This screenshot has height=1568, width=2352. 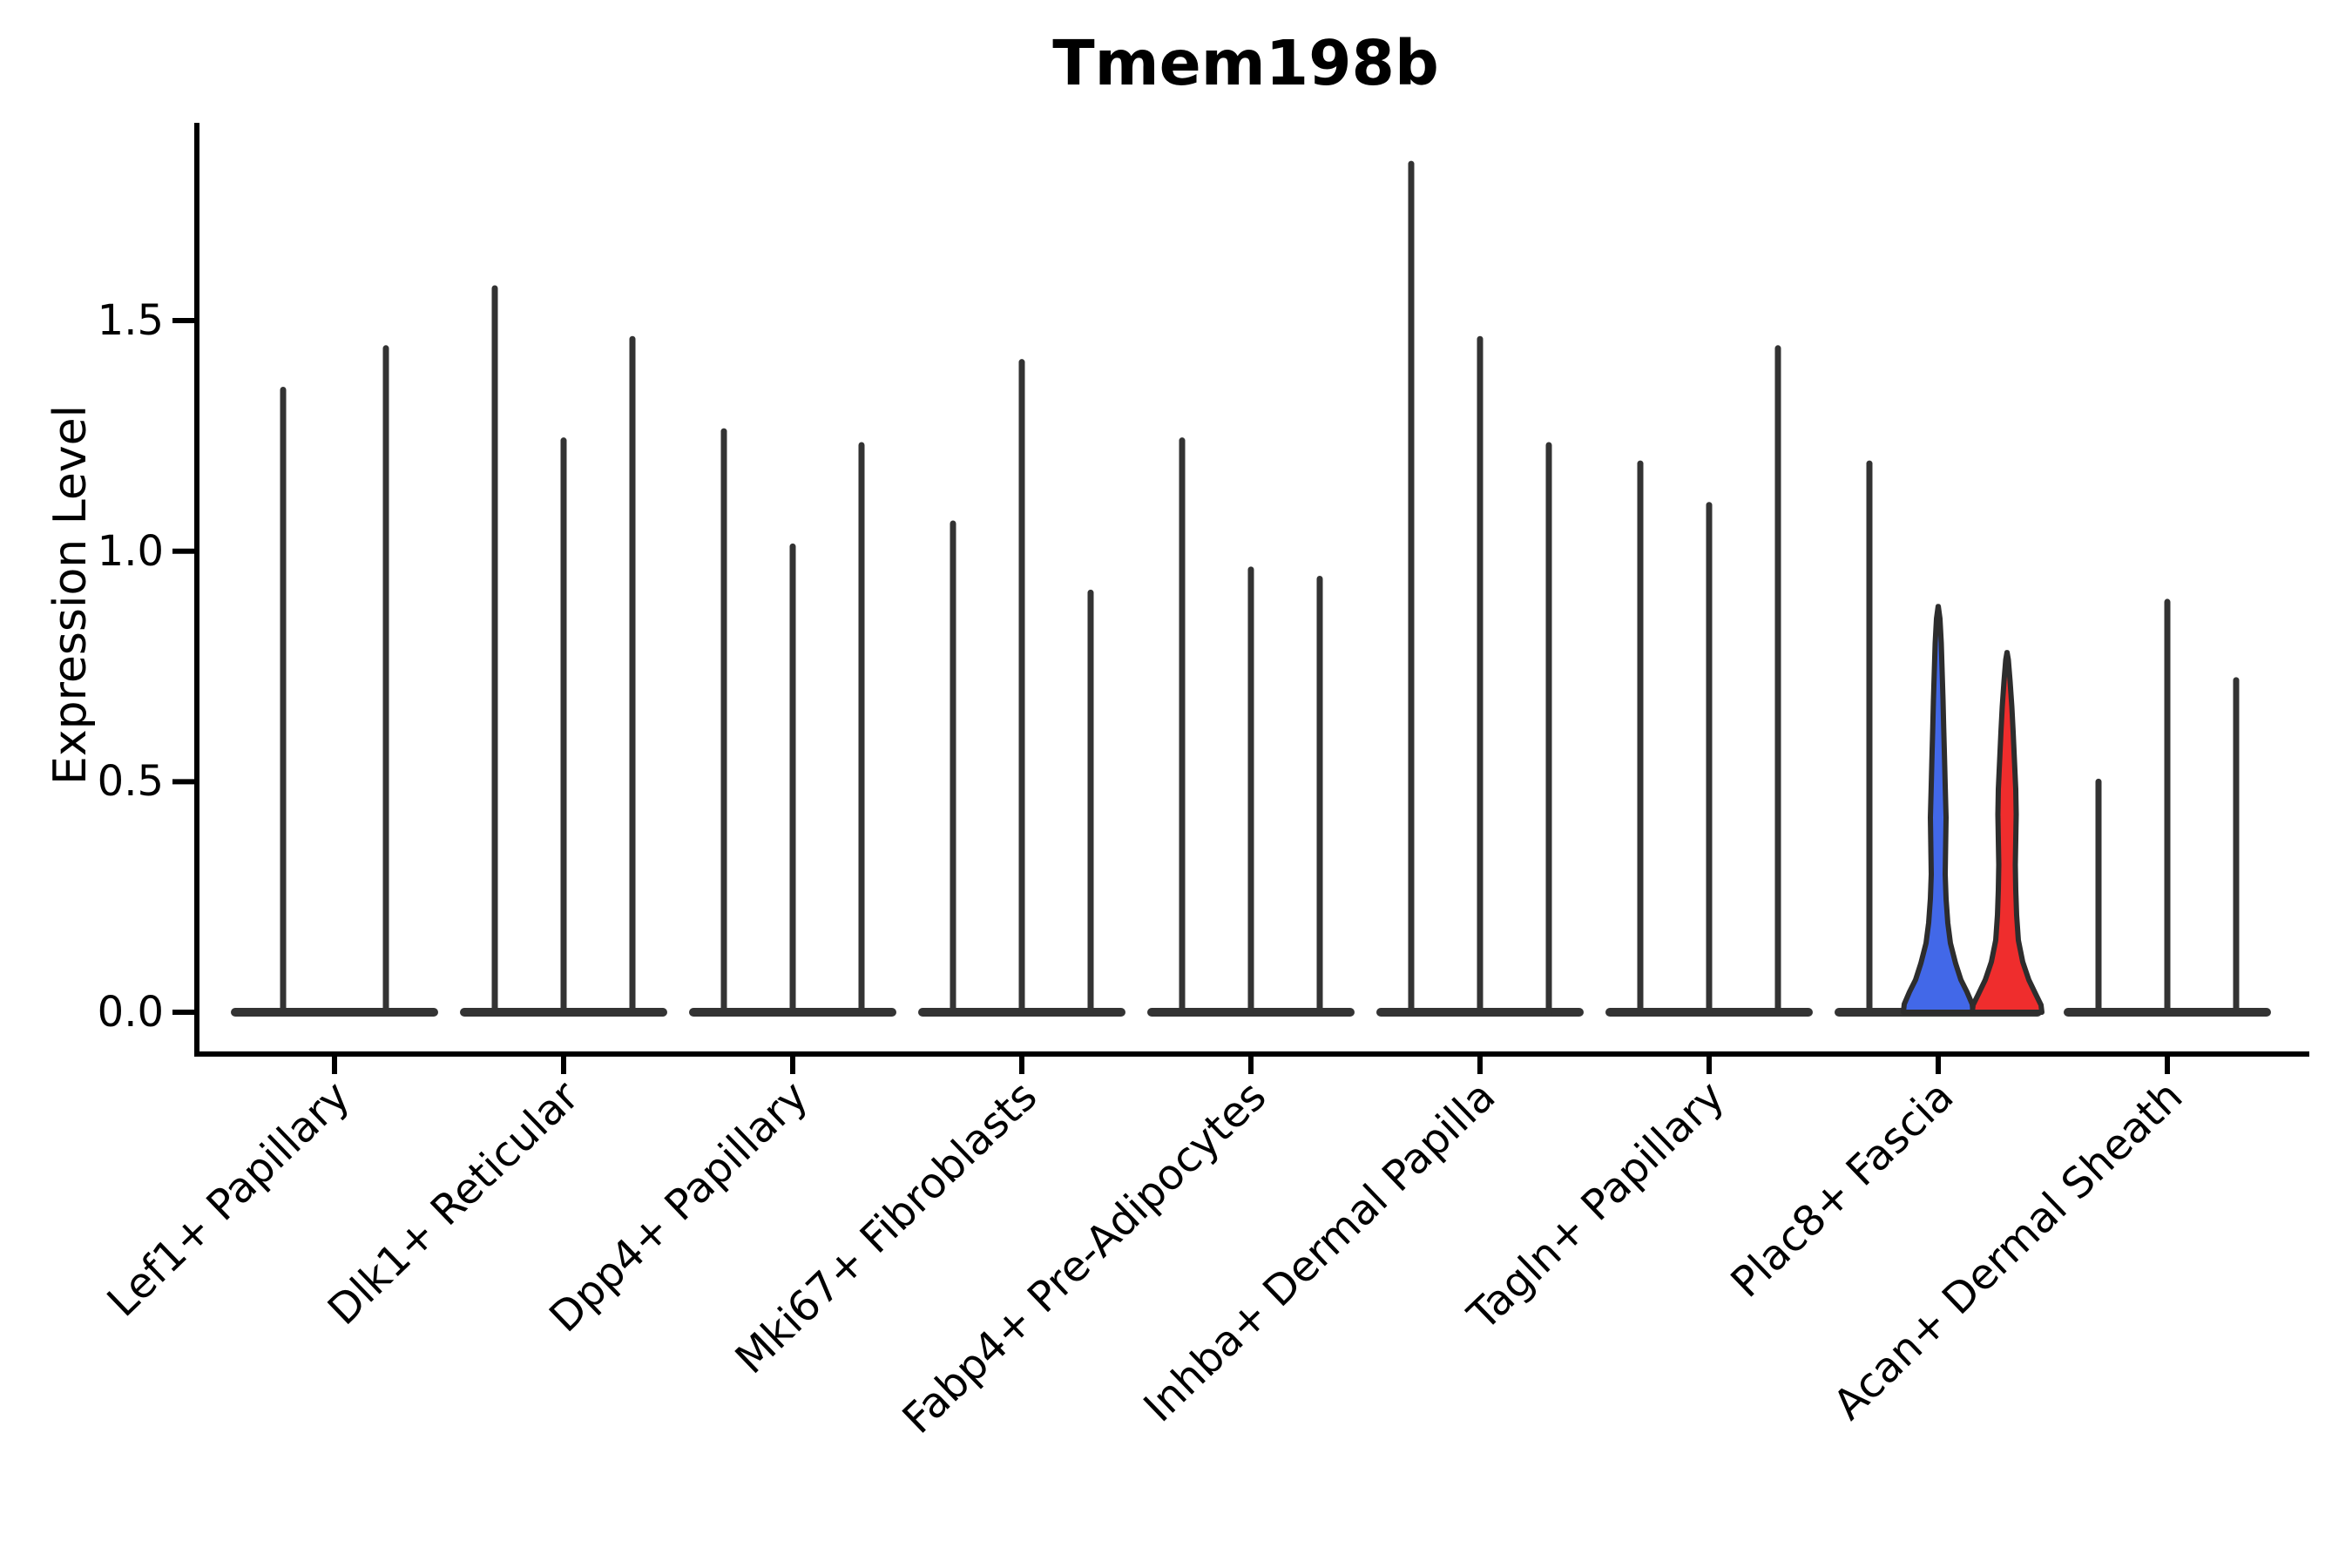 I want to click on blue-violin, so click(x=1939, y=810).